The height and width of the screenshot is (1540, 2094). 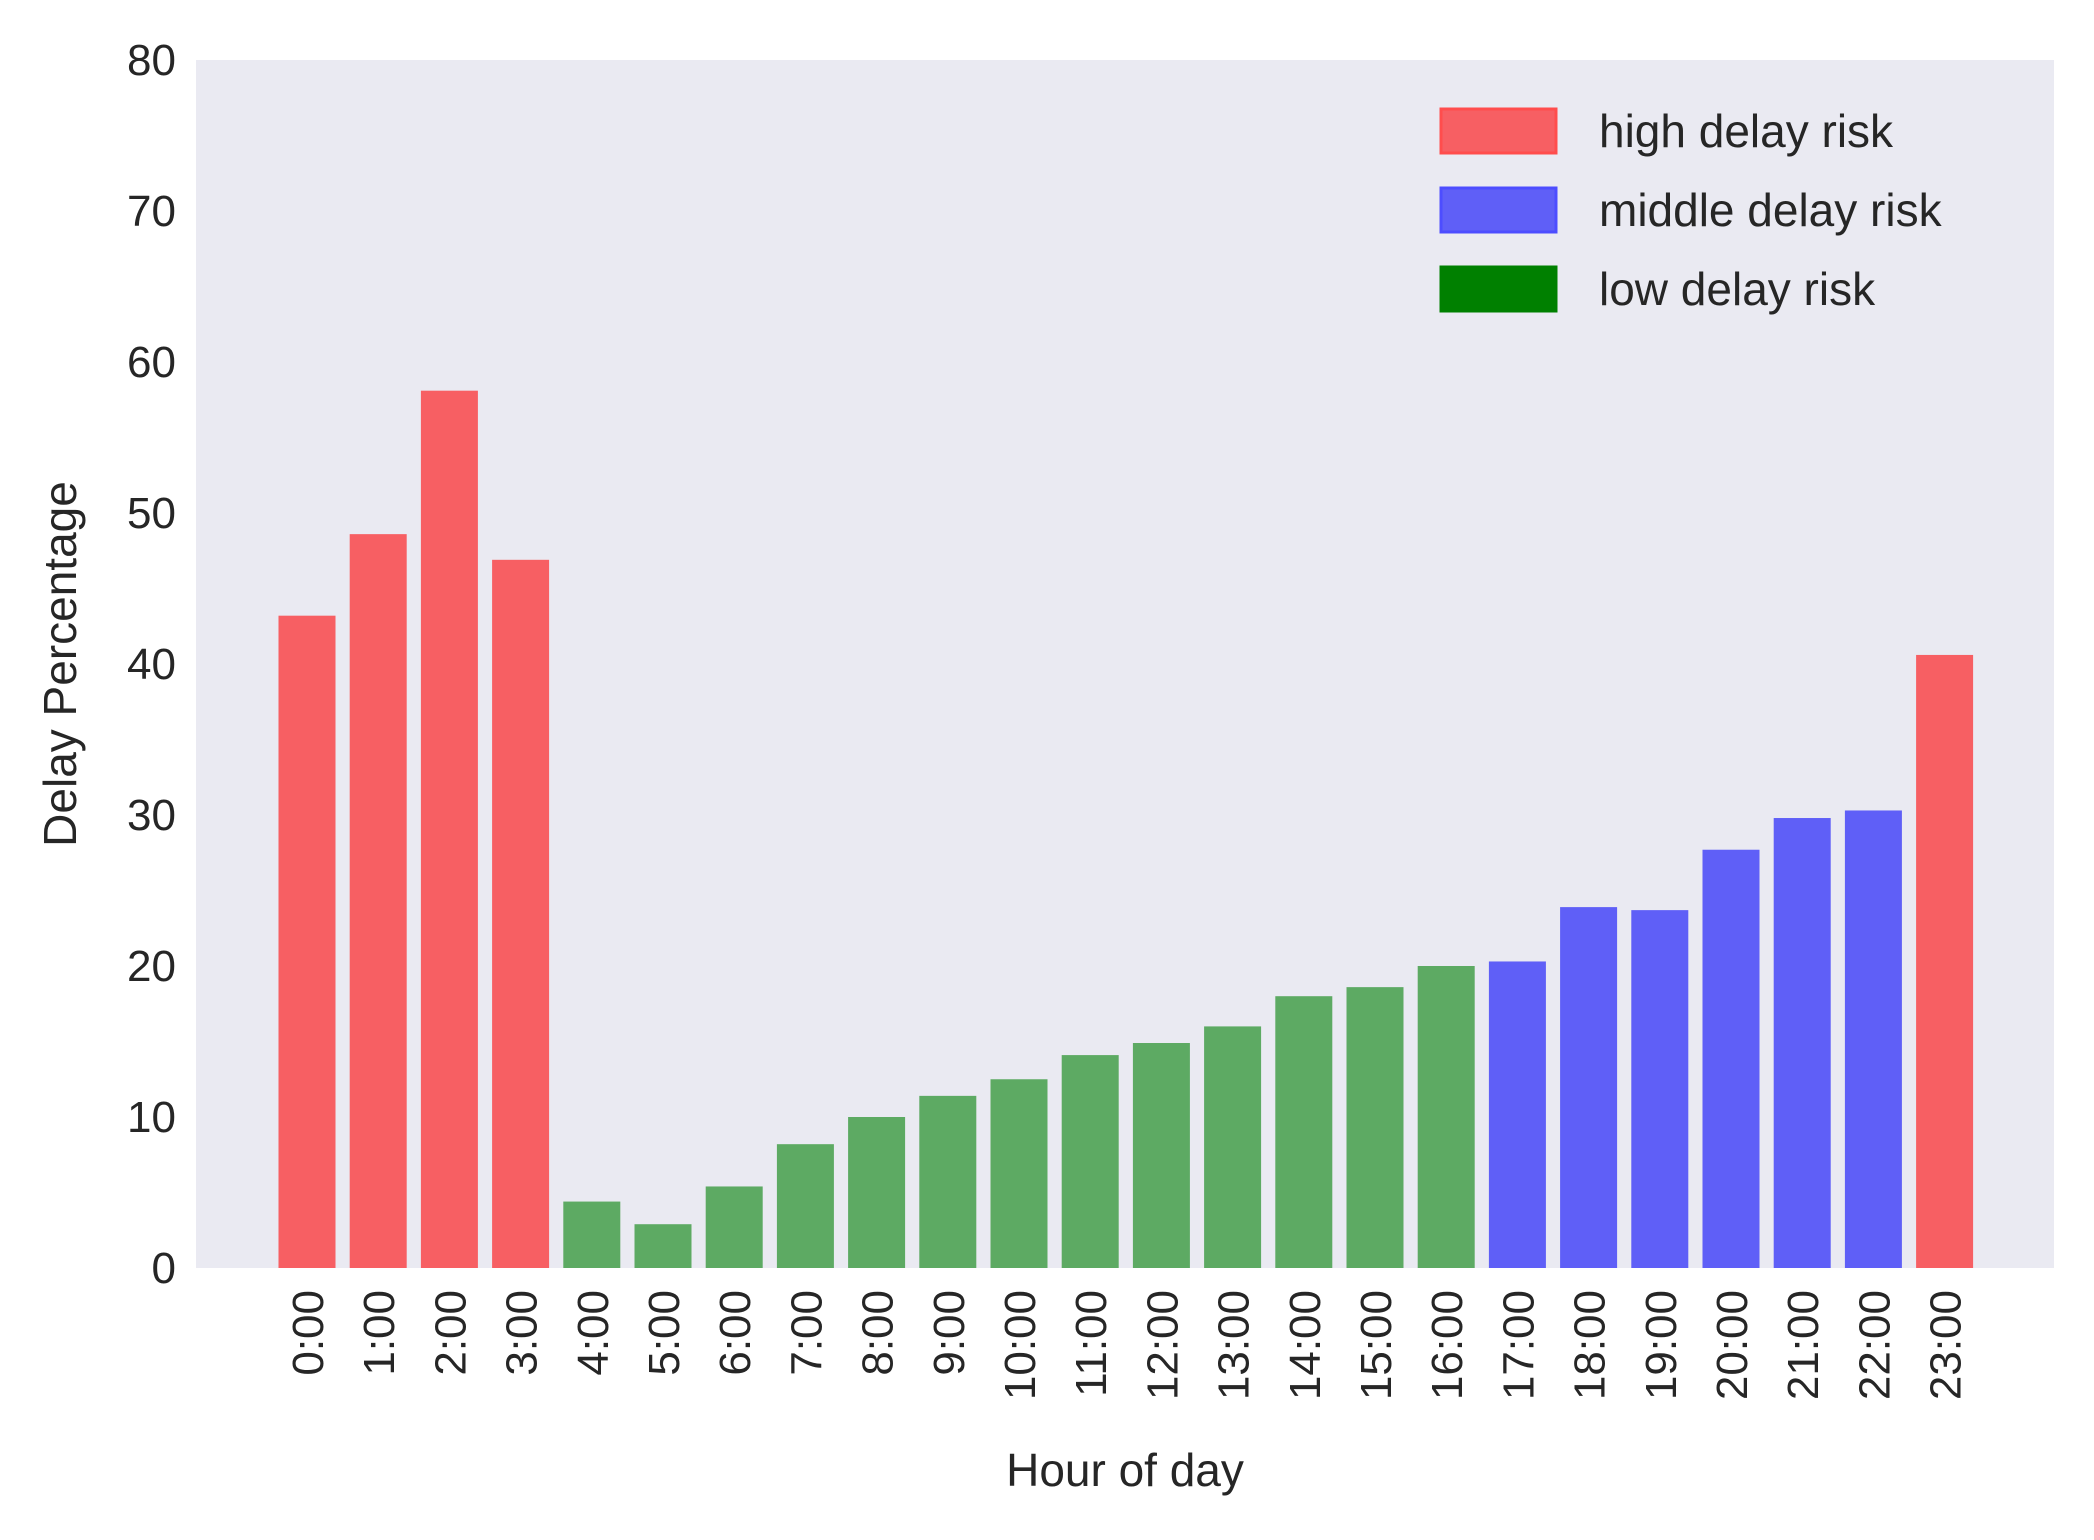 What do you see at coordinates (1946, 1345) in the screenshot?
I see `x-tick-label: 23:00` at bounding box center [1946, 1345].